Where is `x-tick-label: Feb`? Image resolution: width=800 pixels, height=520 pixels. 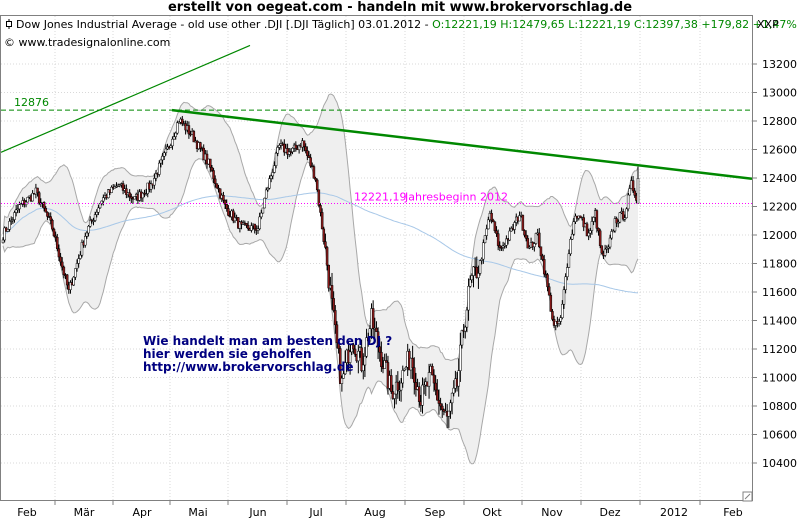 x-tick-label: Feb is located at coordinates (732, 512).